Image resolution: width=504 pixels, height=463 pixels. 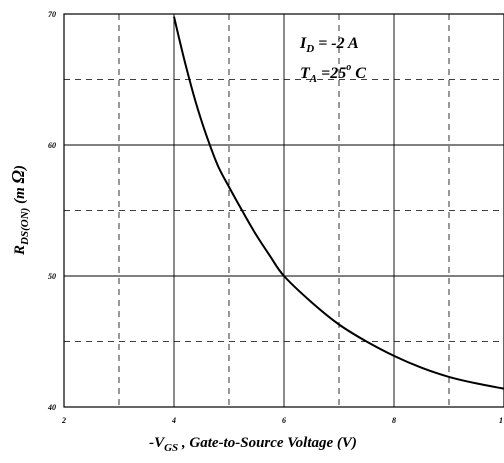 I want to click on x-axis-label: -VGS , Gate-to-Source Voltage (V), so click(x=253, y=444).